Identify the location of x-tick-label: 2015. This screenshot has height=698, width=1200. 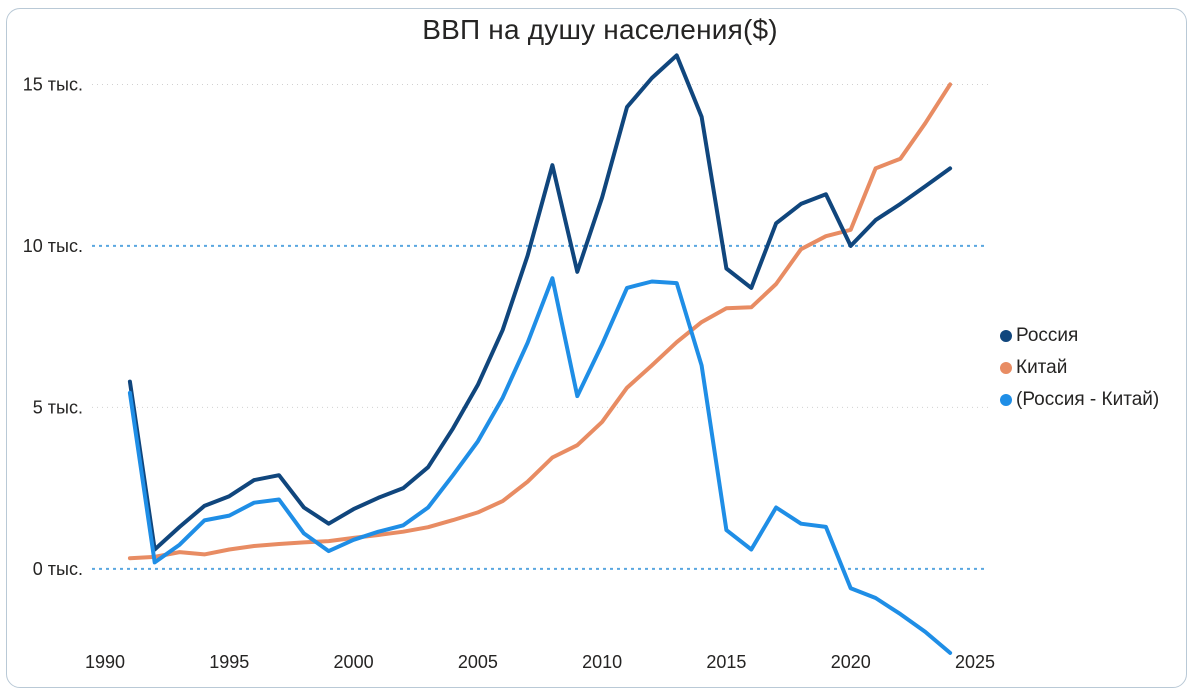
(726, 662).